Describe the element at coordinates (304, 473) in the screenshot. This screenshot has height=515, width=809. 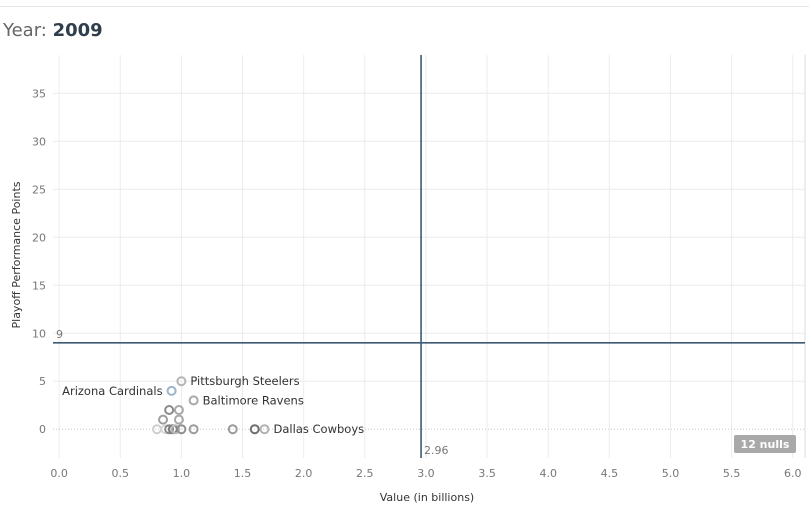
I see `x-tick-label: 2.0` at that location.